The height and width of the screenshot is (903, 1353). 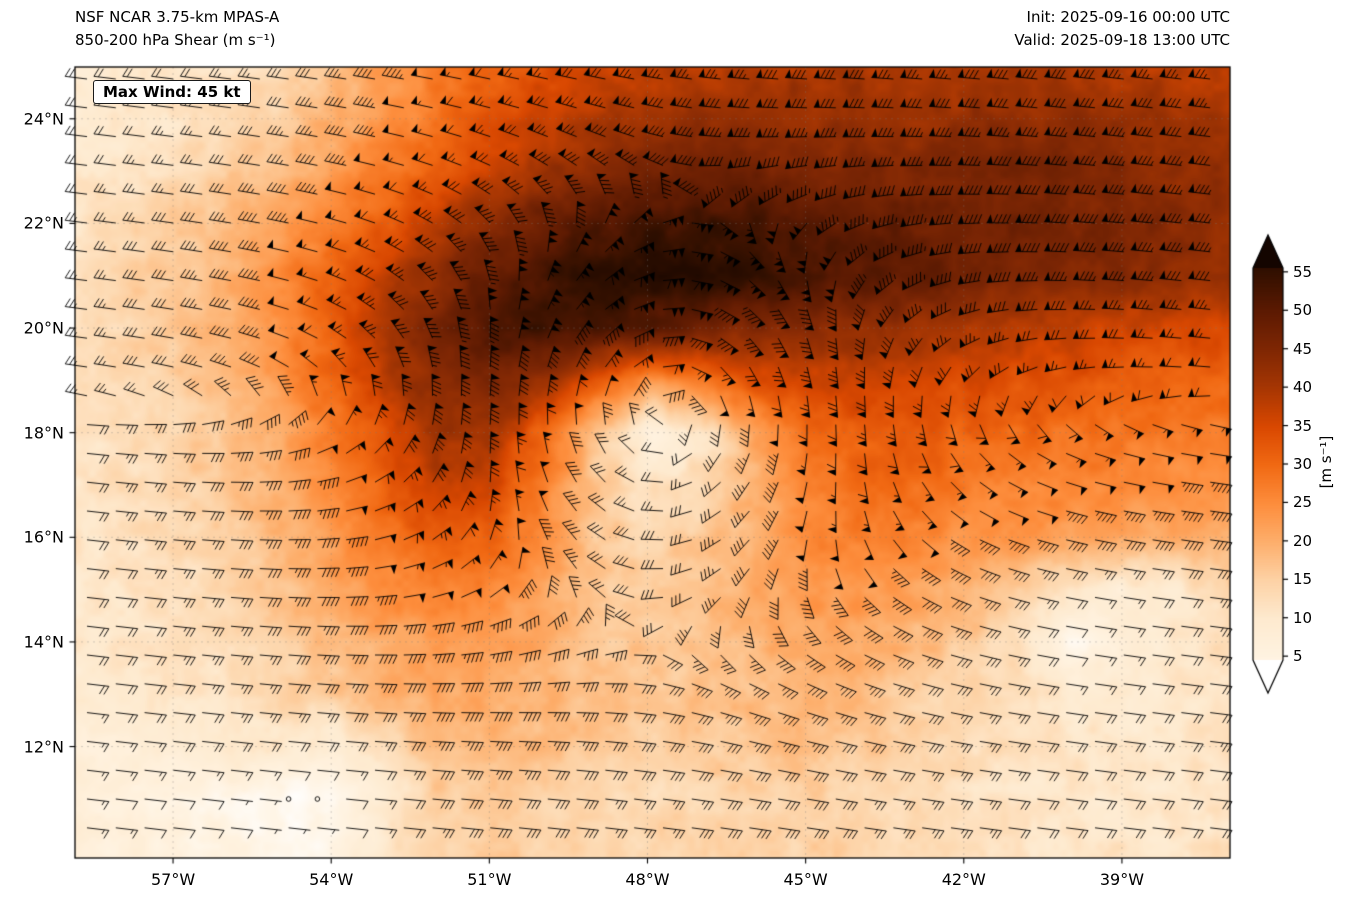 What do you see at coordinates (805, 879) in the screenshot?
I see `x-tick-label: 45°W` at bounding box center [805, 879].